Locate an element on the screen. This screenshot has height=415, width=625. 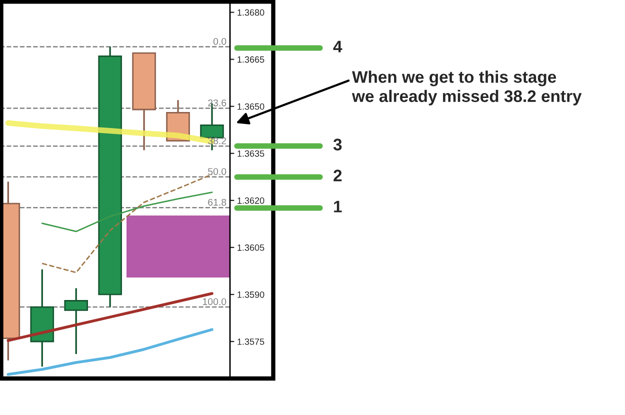
y-tick-label: 1.3680 is located at coordinates (251, 12).